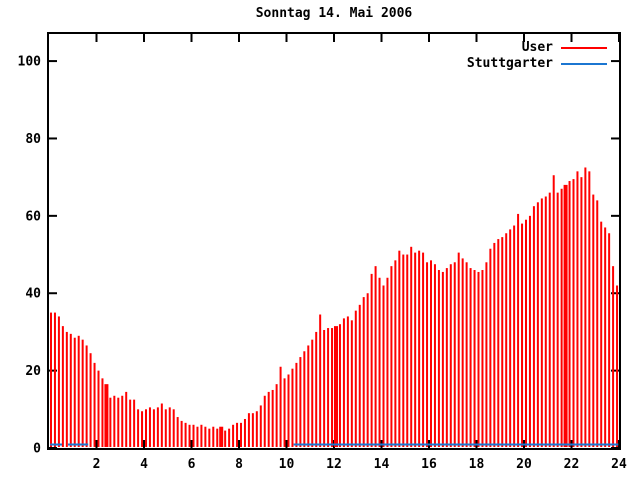 This screenshot has height=480, width=640. I want to click on legend-entry-user: User, so click(537, 47).